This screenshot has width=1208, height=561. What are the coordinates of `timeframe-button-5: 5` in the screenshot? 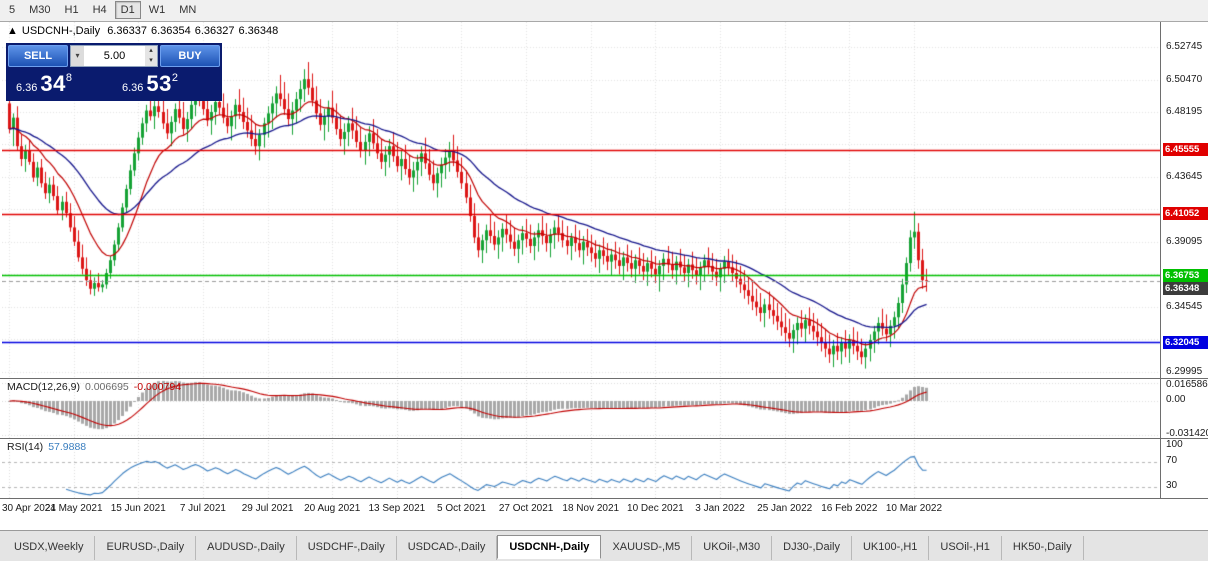 It's located at (12, 10).